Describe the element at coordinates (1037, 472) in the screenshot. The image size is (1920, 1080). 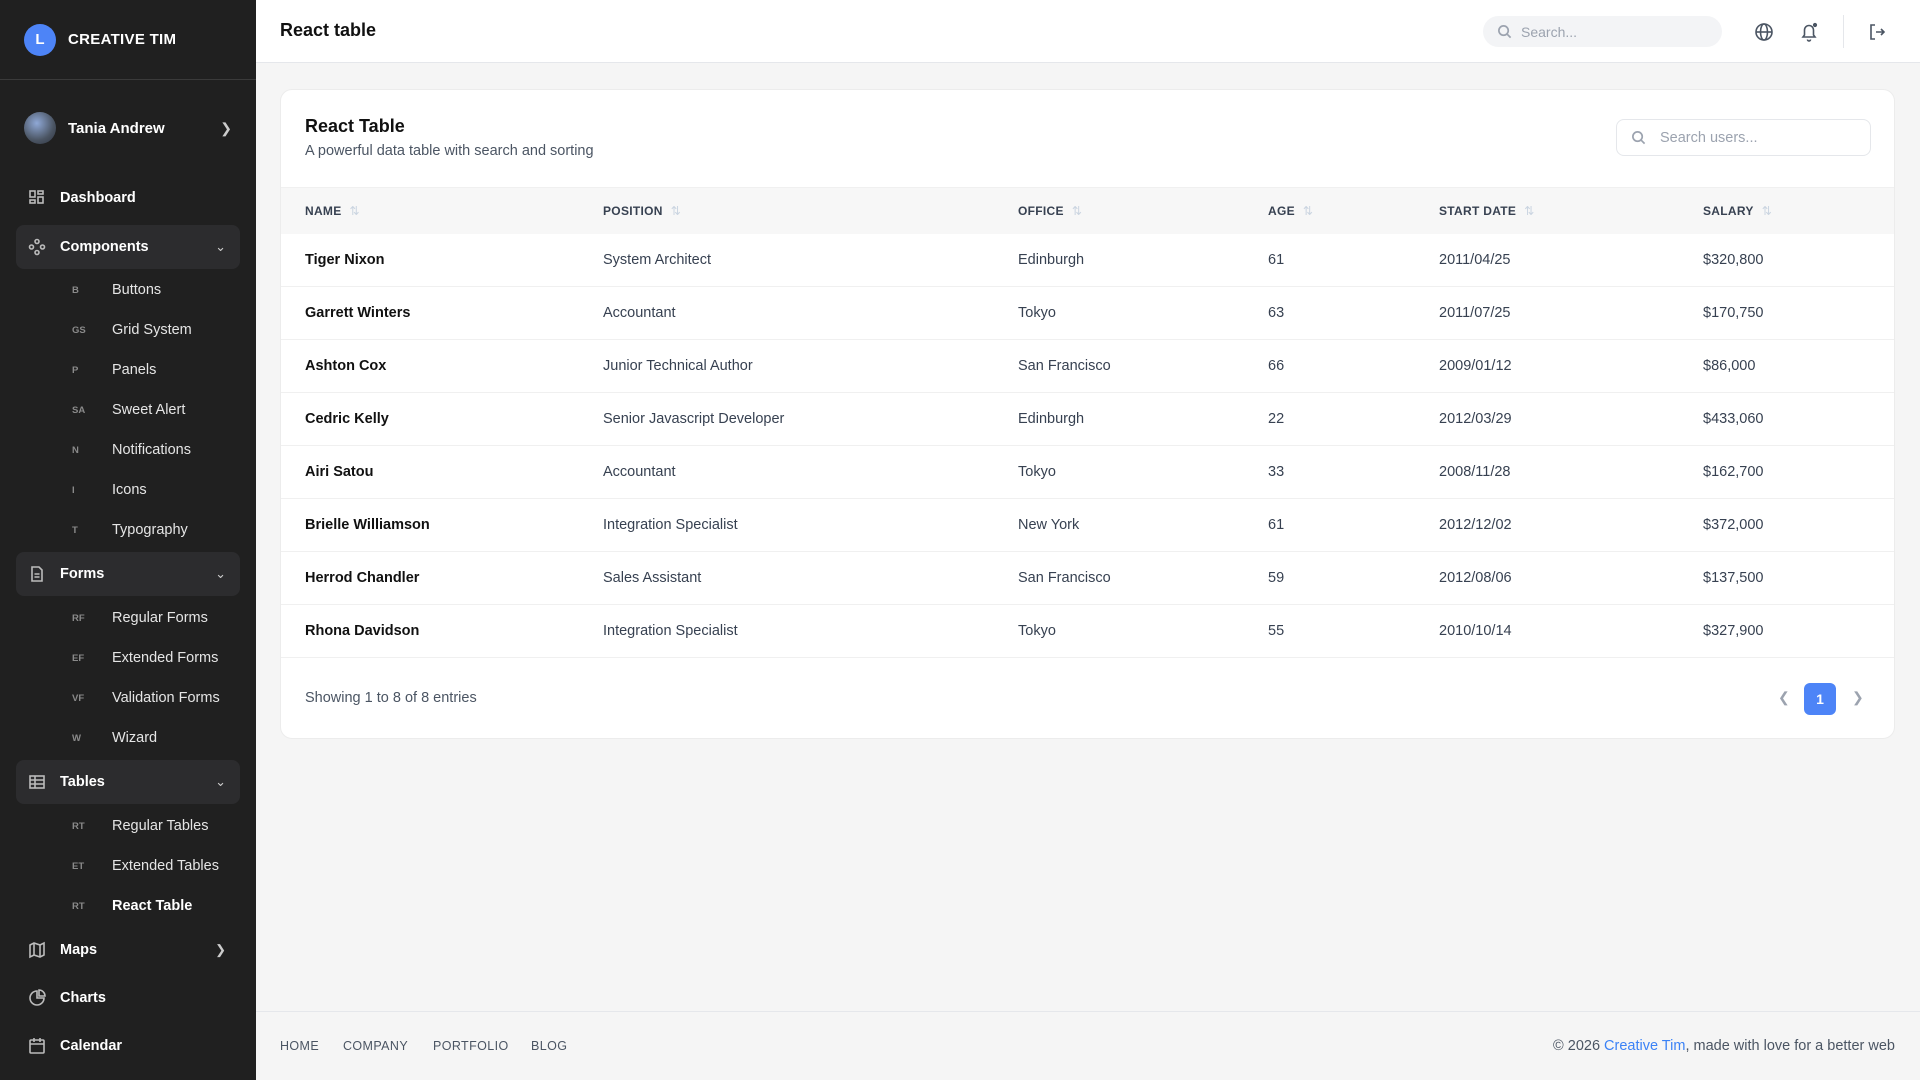
I see `table-cell: Tokyo` at that location.